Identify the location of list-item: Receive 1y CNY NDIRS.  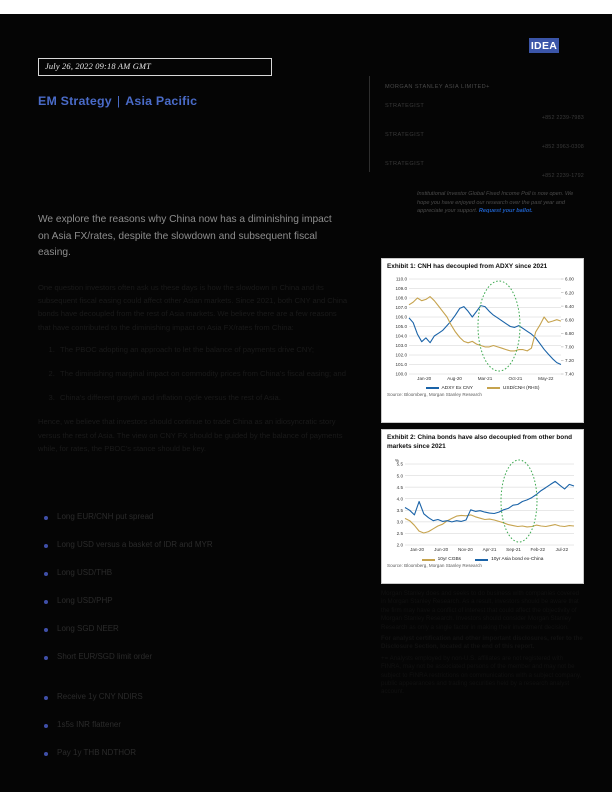
(189, 697).